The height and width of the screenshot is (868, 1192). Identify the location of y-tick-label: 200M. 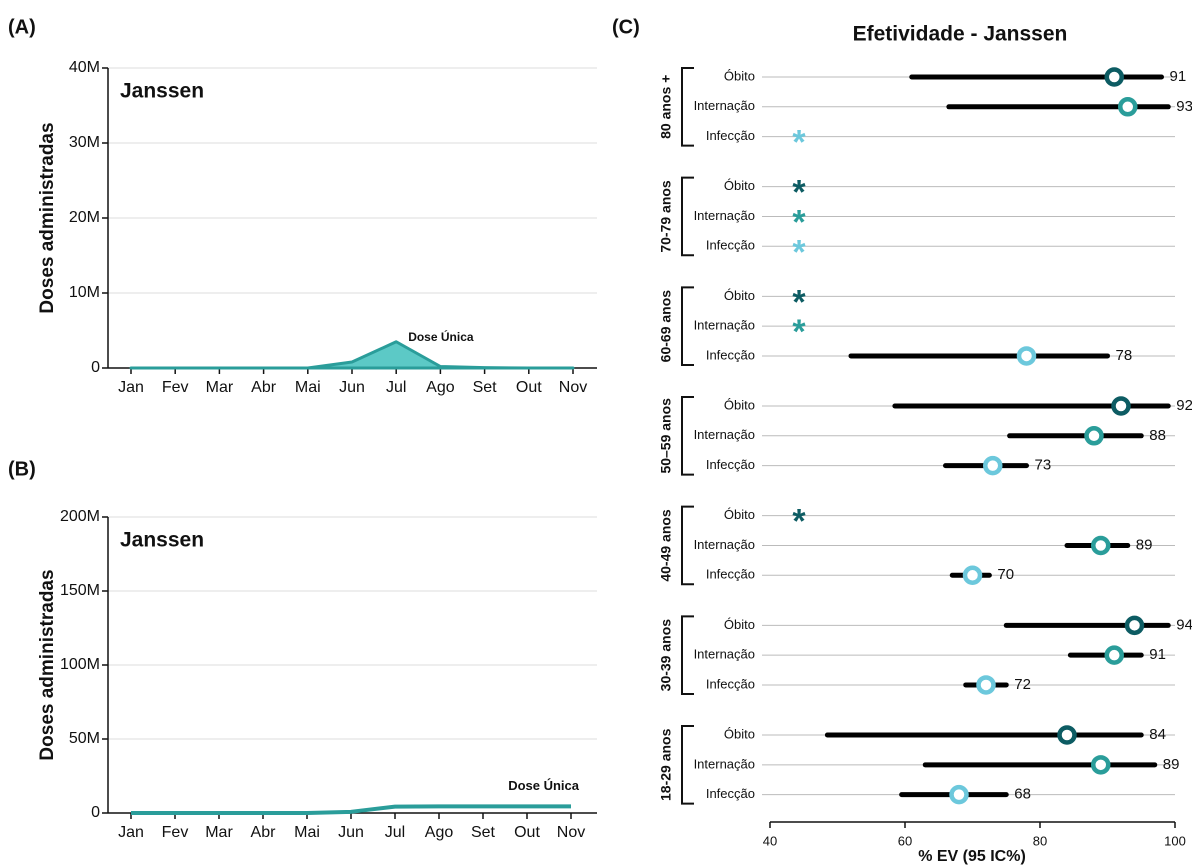
(80, 516).